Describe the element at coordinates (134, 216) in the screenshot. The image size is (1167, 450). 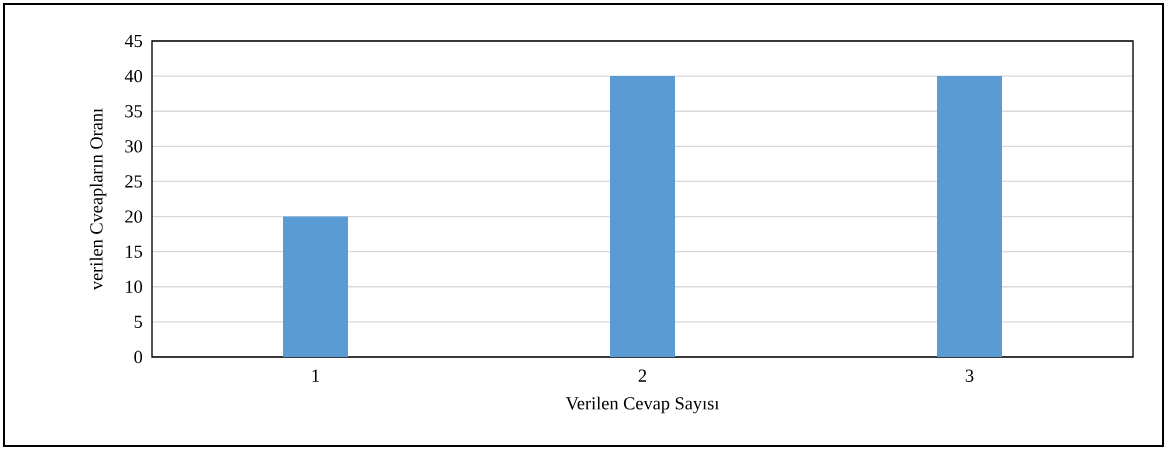
I see `y-tick-label: 20` at that location.